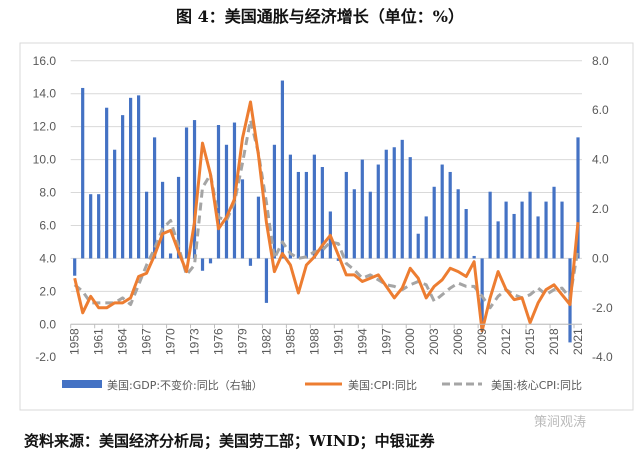 The image size is (640, 458). I want to click on legend-gdp-marker, so click(82, 384).